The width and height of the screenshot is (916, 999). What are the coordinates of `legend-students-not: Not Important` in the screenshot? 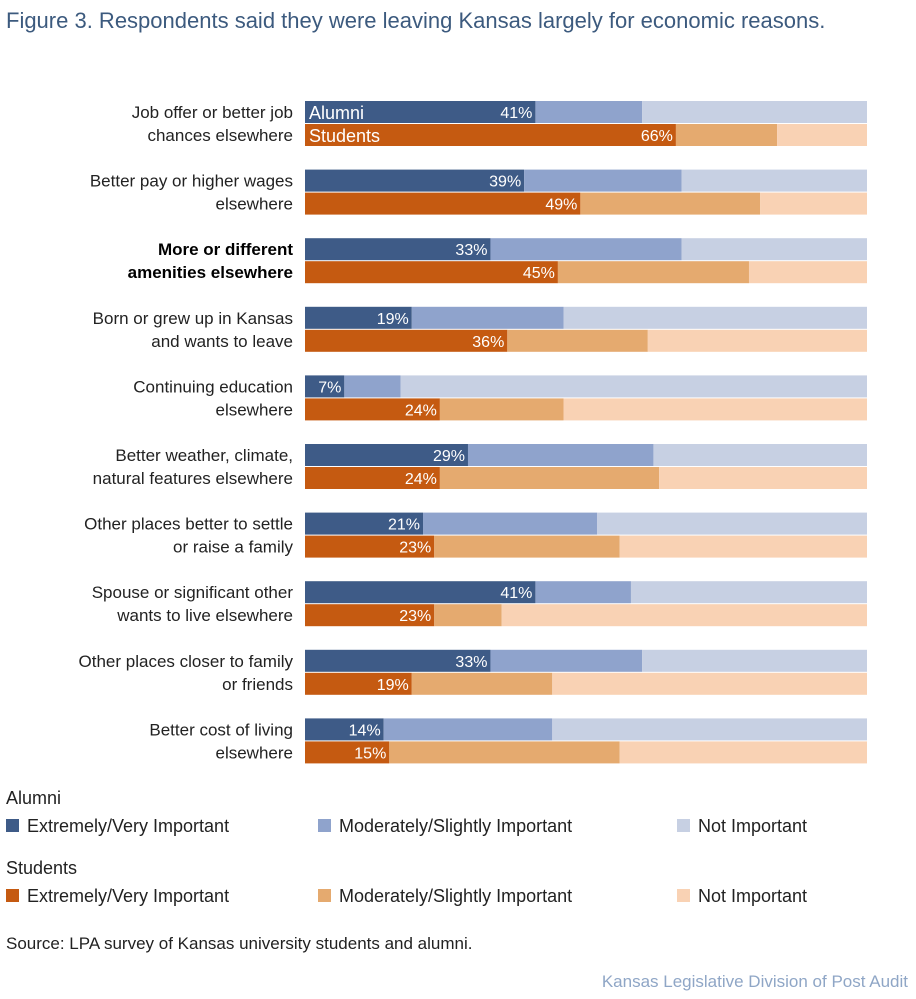 It's located at (742, 896).